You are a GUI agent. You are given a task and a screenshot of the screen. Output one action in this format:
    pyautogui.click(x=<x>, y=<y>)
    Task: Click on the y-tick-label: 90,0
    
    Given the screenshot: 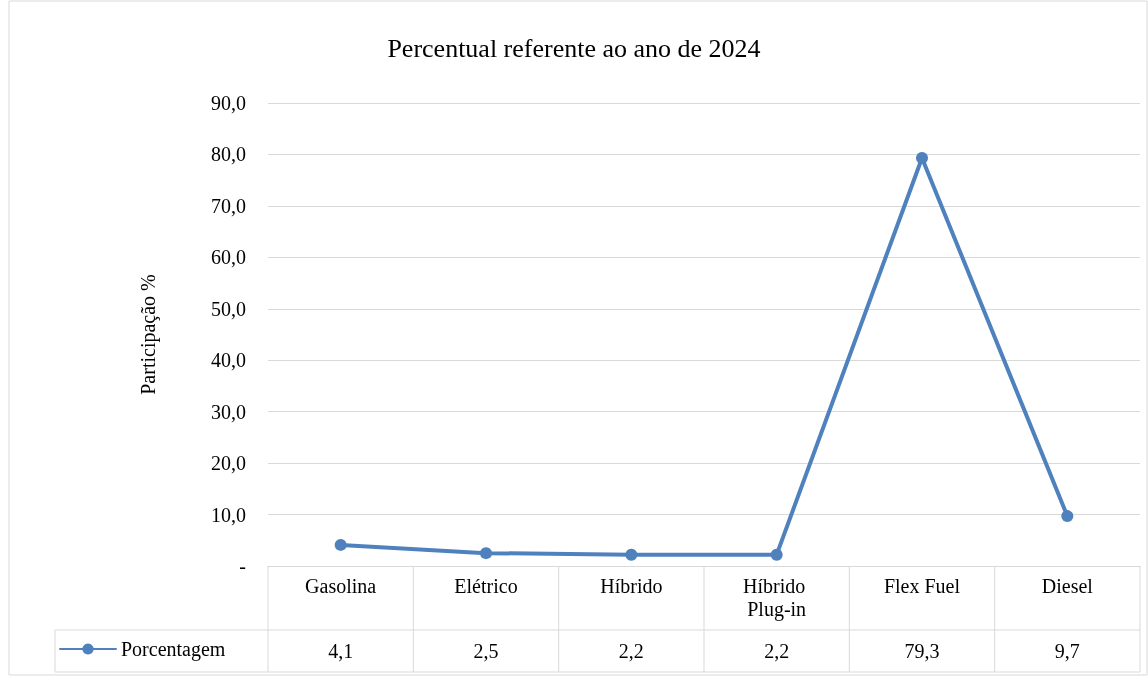 What is the action you would take?
    pyautogui.click(x=228, y=103)
    